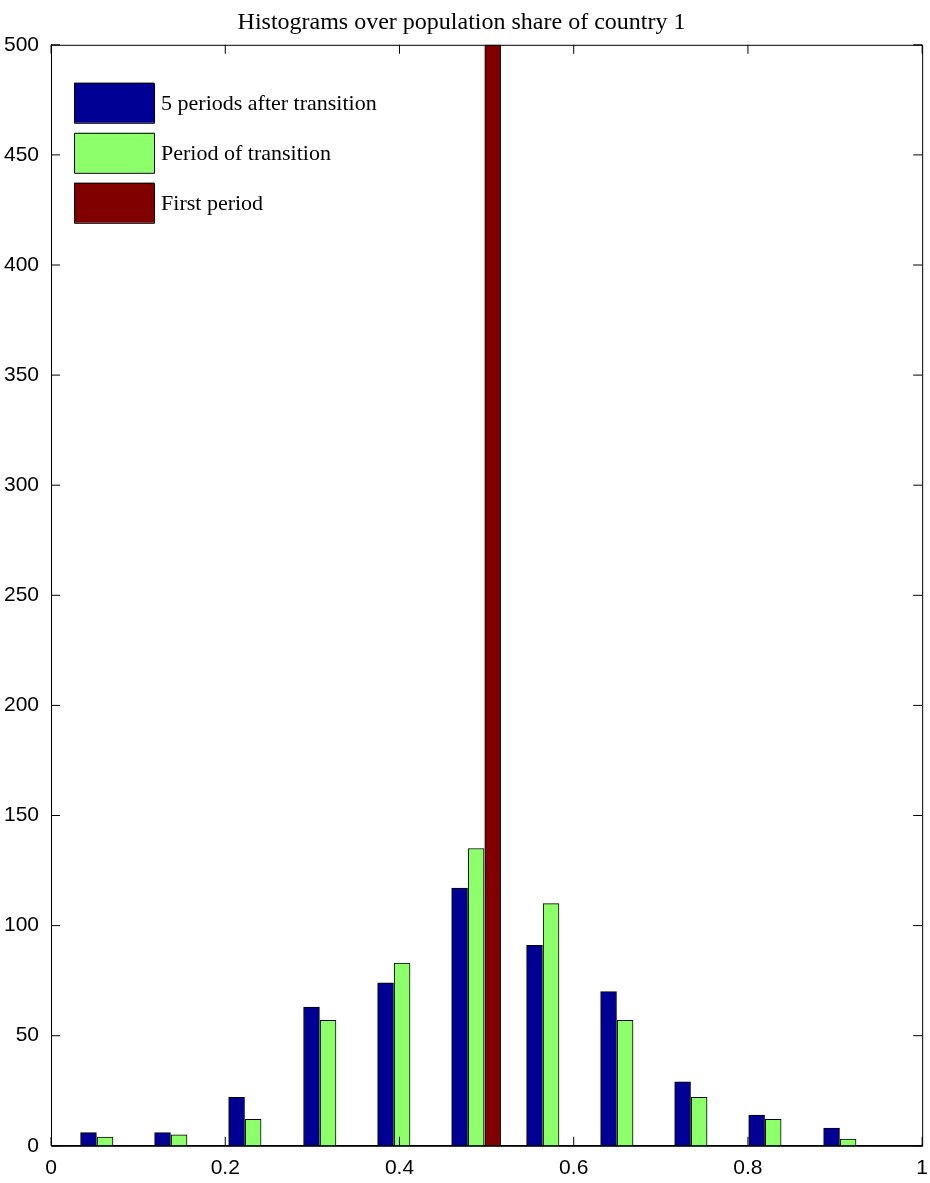  What do you see at coordinates (399, 1167) in the screenshot?
I see `x-tick-label: 0.4` at bounding box center [399, 1167].